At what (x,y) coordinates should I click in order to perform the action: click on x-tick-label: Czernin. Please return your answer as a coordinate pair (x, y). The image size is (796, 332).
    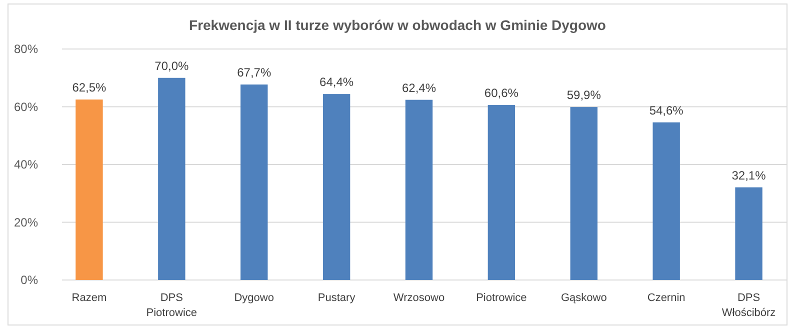
    Looking at the image, I should click on (666, 298).